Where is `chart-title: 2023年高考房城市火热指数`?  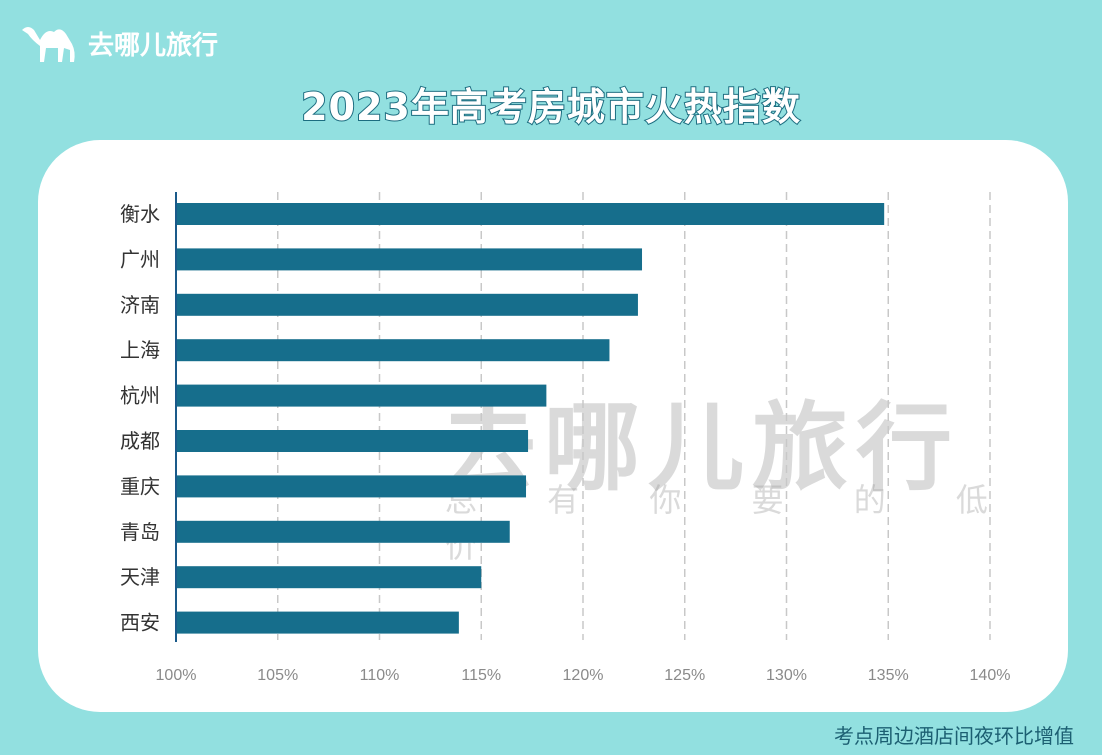
chart-title: 2023年高考房城市火热指数 is located at coordinates (550, 107).